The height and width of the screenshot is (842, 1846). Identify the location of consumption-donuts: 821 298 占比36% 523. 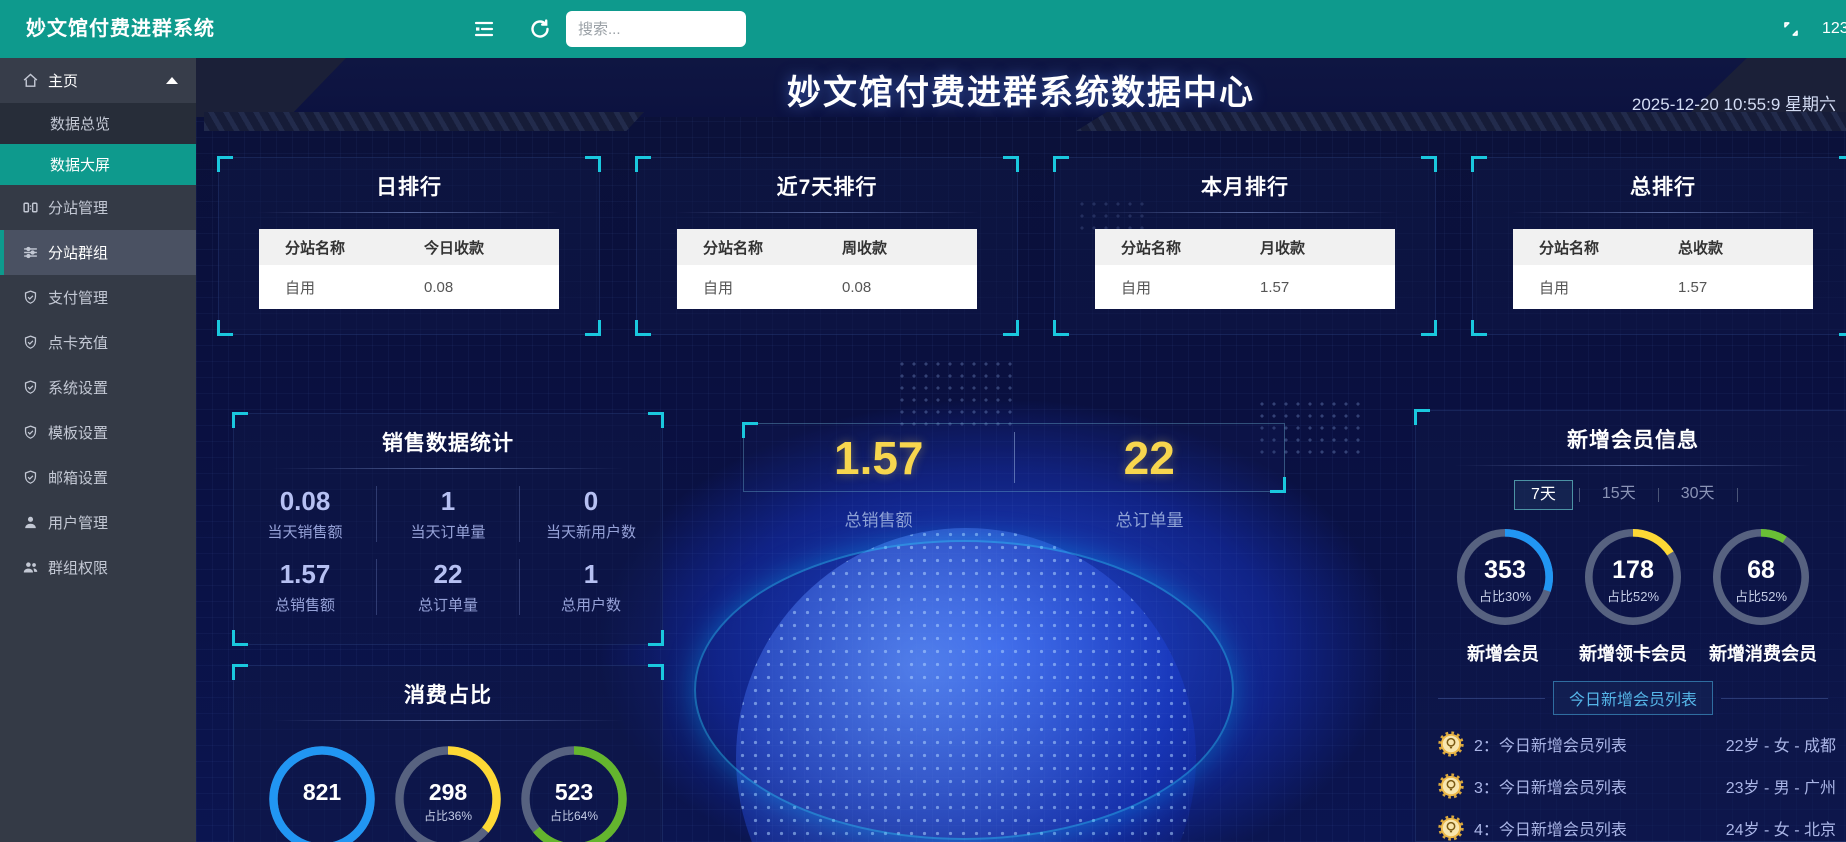
(448, 792).